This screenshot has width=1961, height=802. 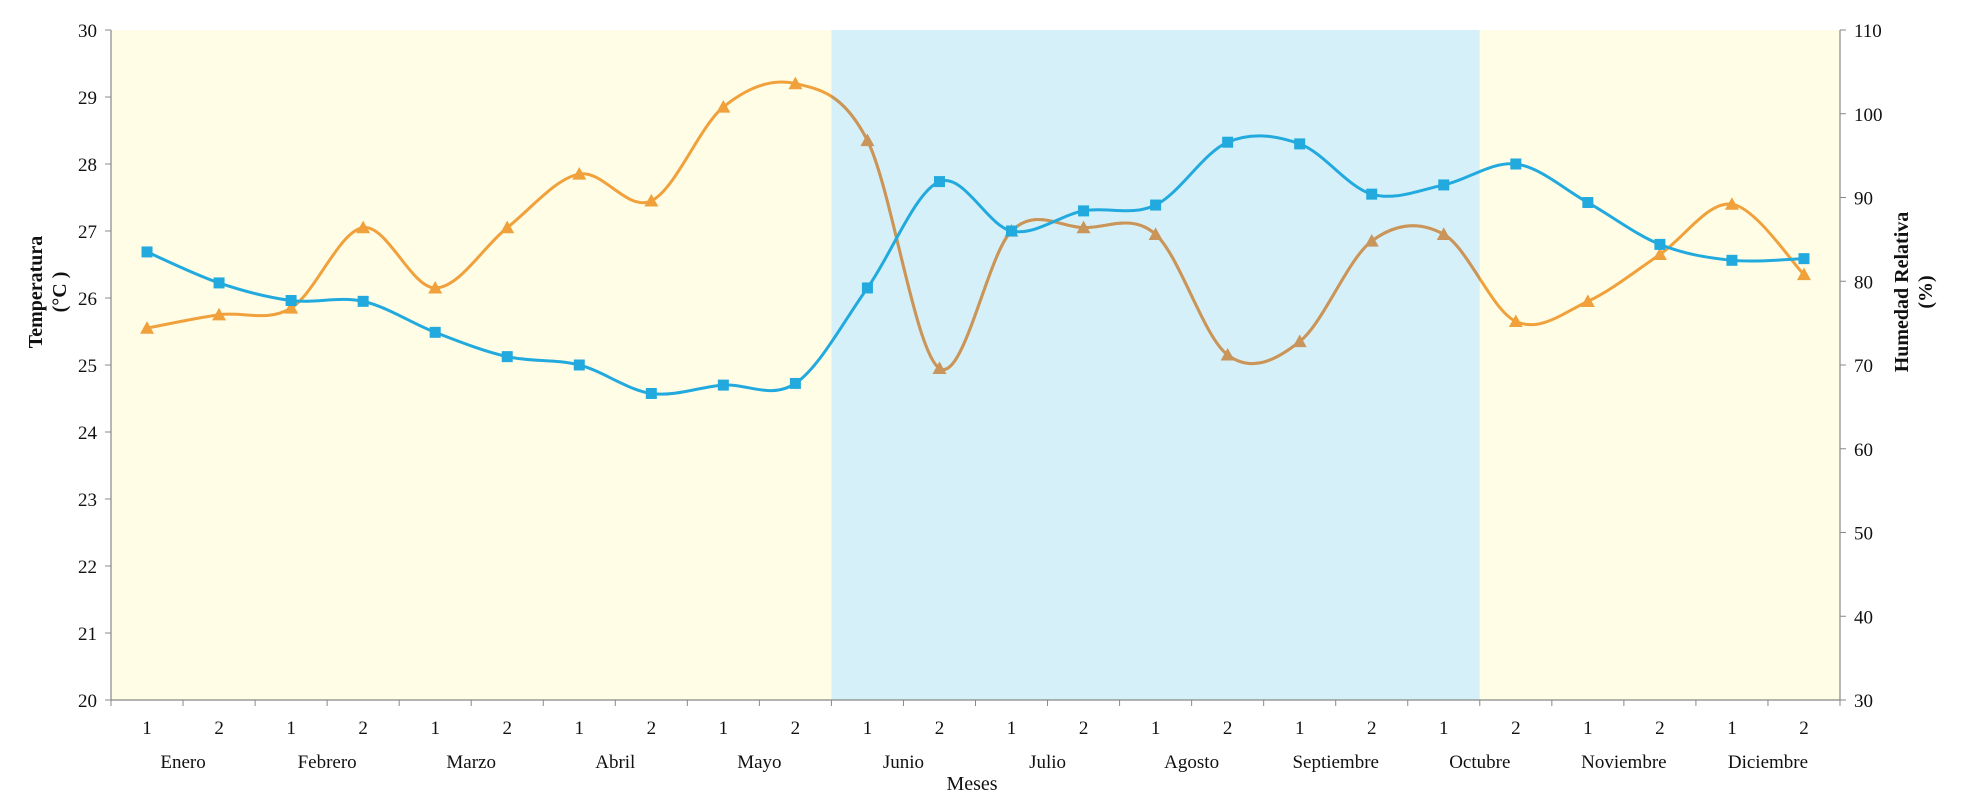 I want to click on left-axis-tick-label: 29, so click(x=87, y=98).